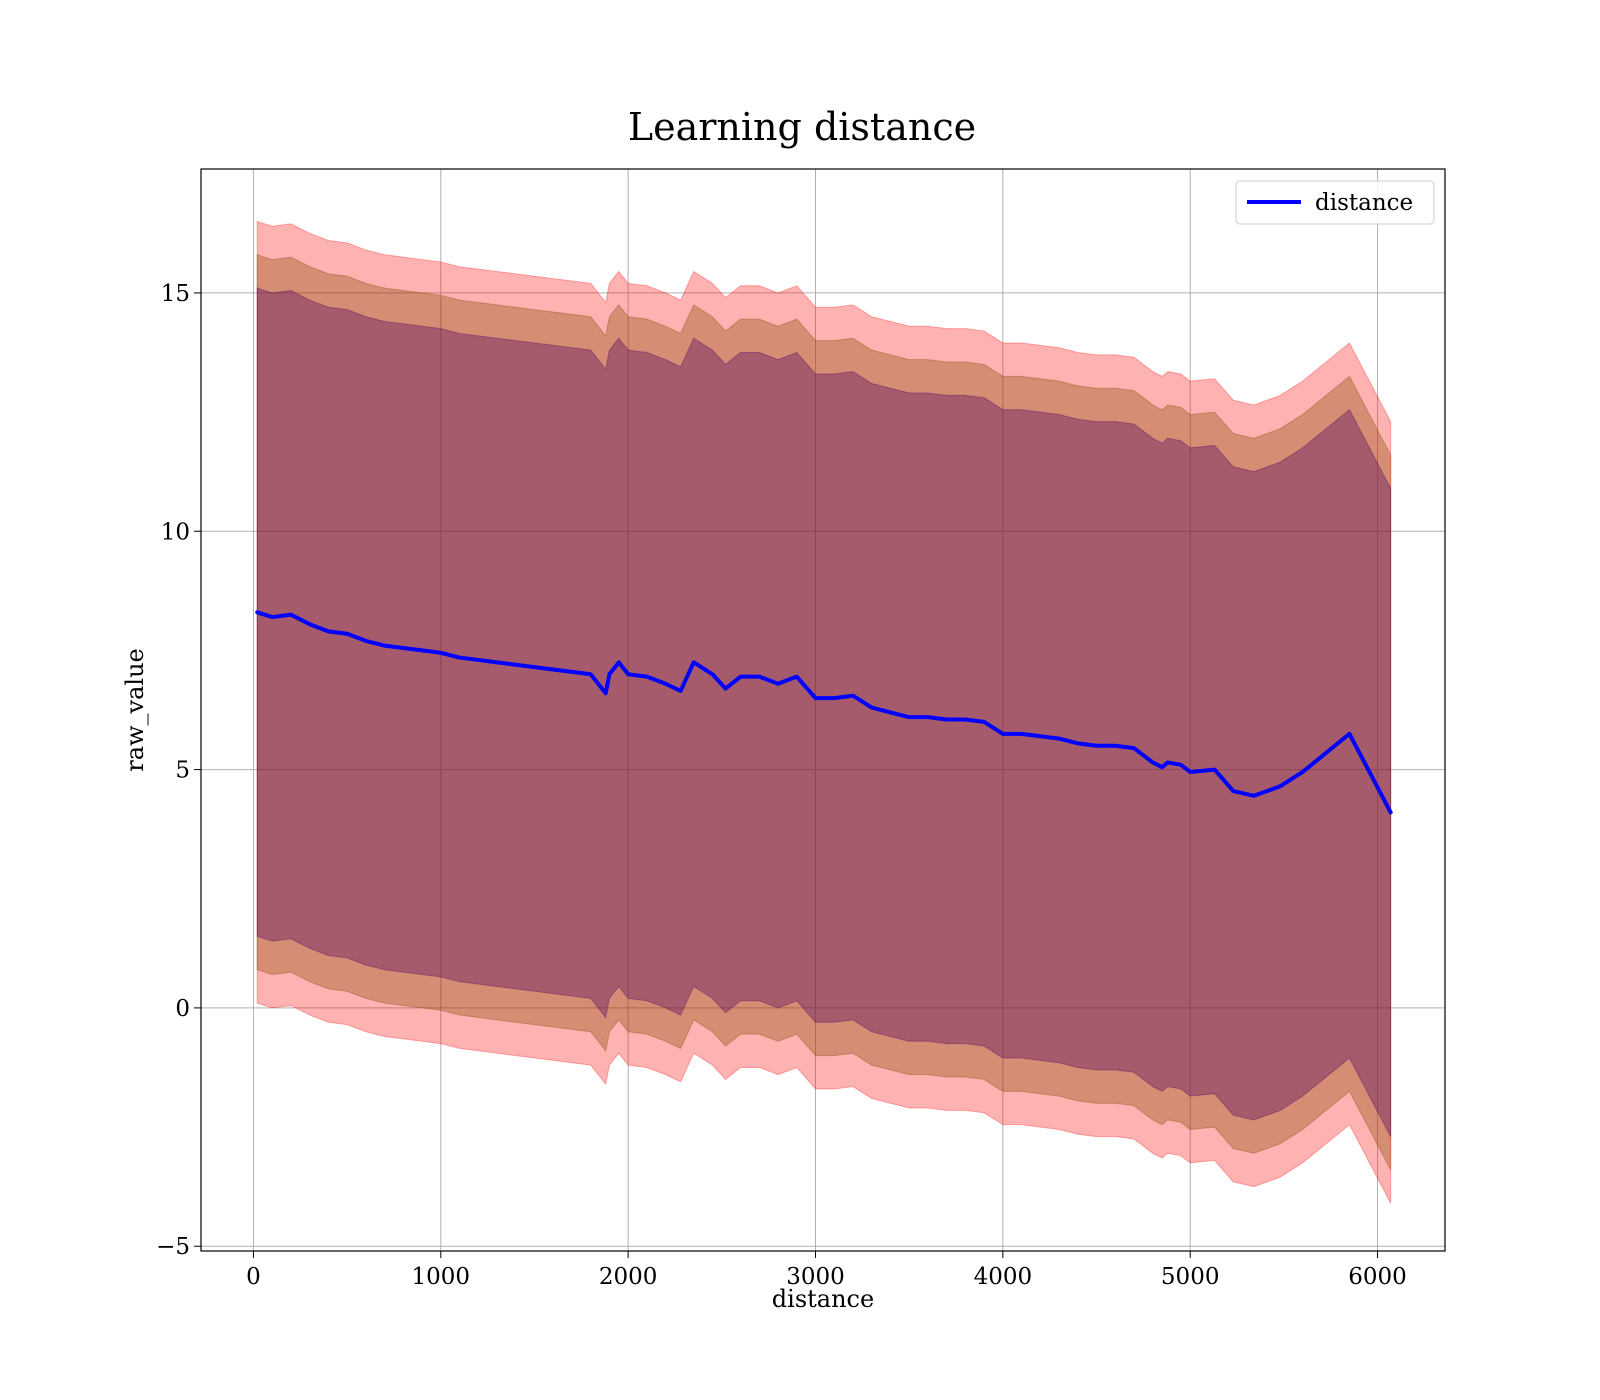 This screenshot has height=1400, width=1600. What do you see at coordinates (175, 532) in the screenshot?
I see `y-tick-label: 10` at bounding box center [175, 532].